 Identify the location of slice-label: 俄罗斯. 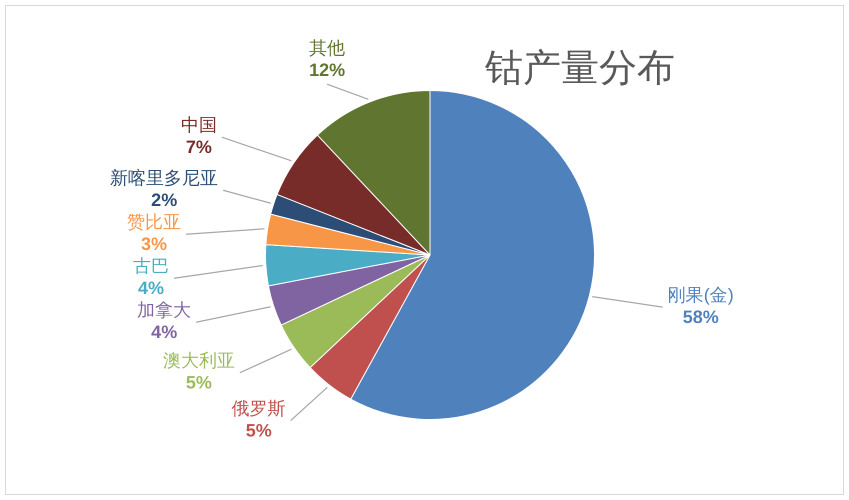
(259, 408).